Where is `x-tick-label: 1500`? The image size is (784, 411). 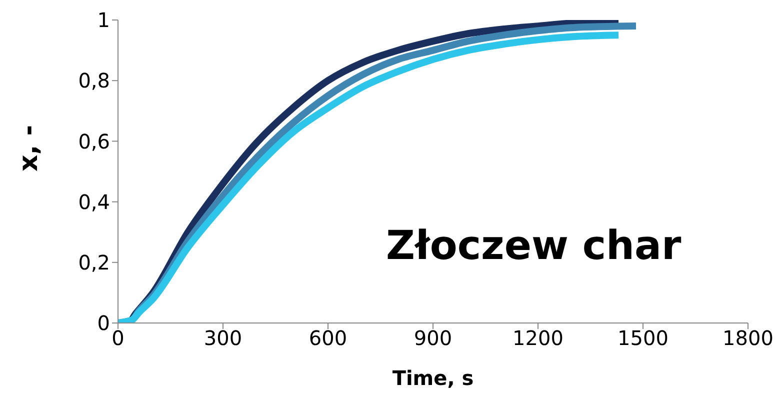 x-tick-label: 1500 is located at coordinates (643, 338).